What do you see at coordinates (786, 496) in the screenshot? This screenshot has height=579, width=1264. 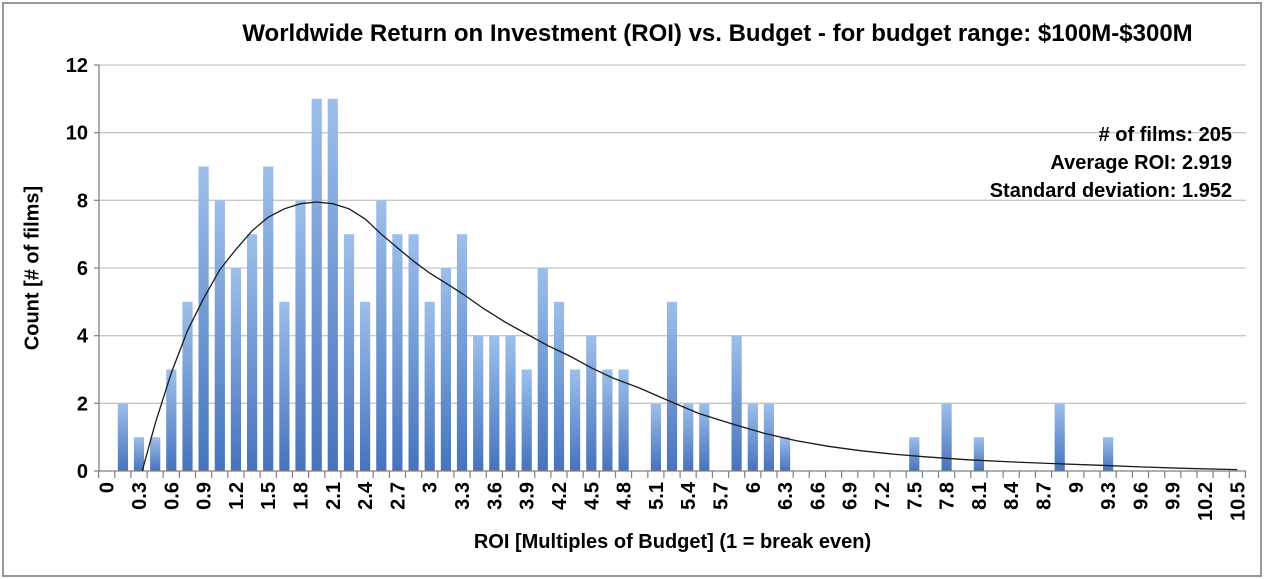 I see `x-tick-label: 6.3` at bounding box center [786, 496].